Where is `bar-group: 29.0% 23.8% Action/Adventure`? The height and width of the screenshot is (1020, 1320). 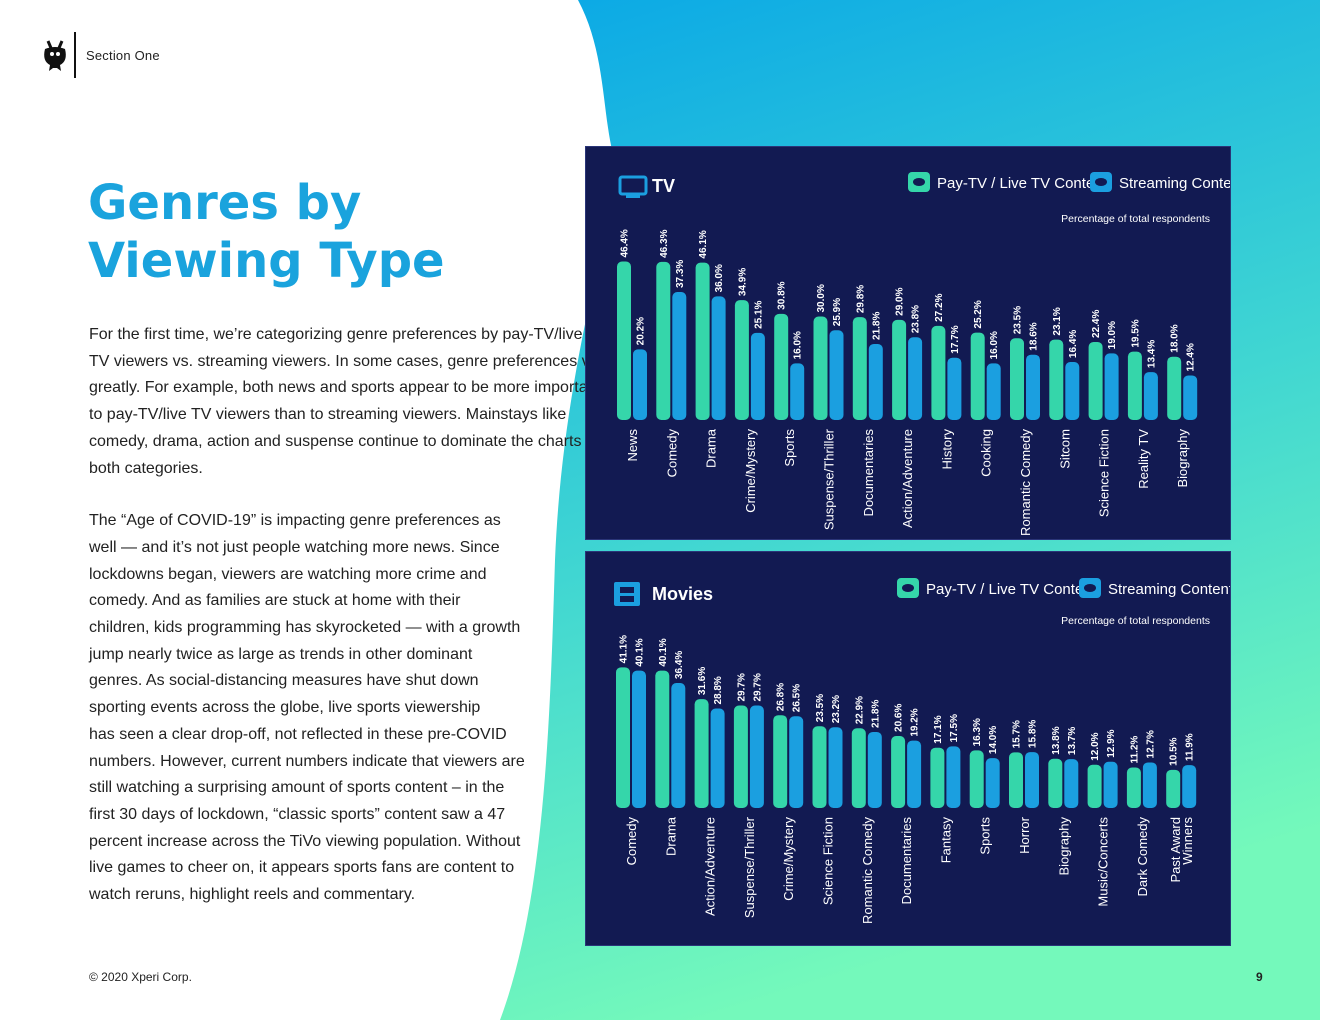 bar-group: 29.0% 23.8% Action/Adventure is located at coordinates (907, 407).